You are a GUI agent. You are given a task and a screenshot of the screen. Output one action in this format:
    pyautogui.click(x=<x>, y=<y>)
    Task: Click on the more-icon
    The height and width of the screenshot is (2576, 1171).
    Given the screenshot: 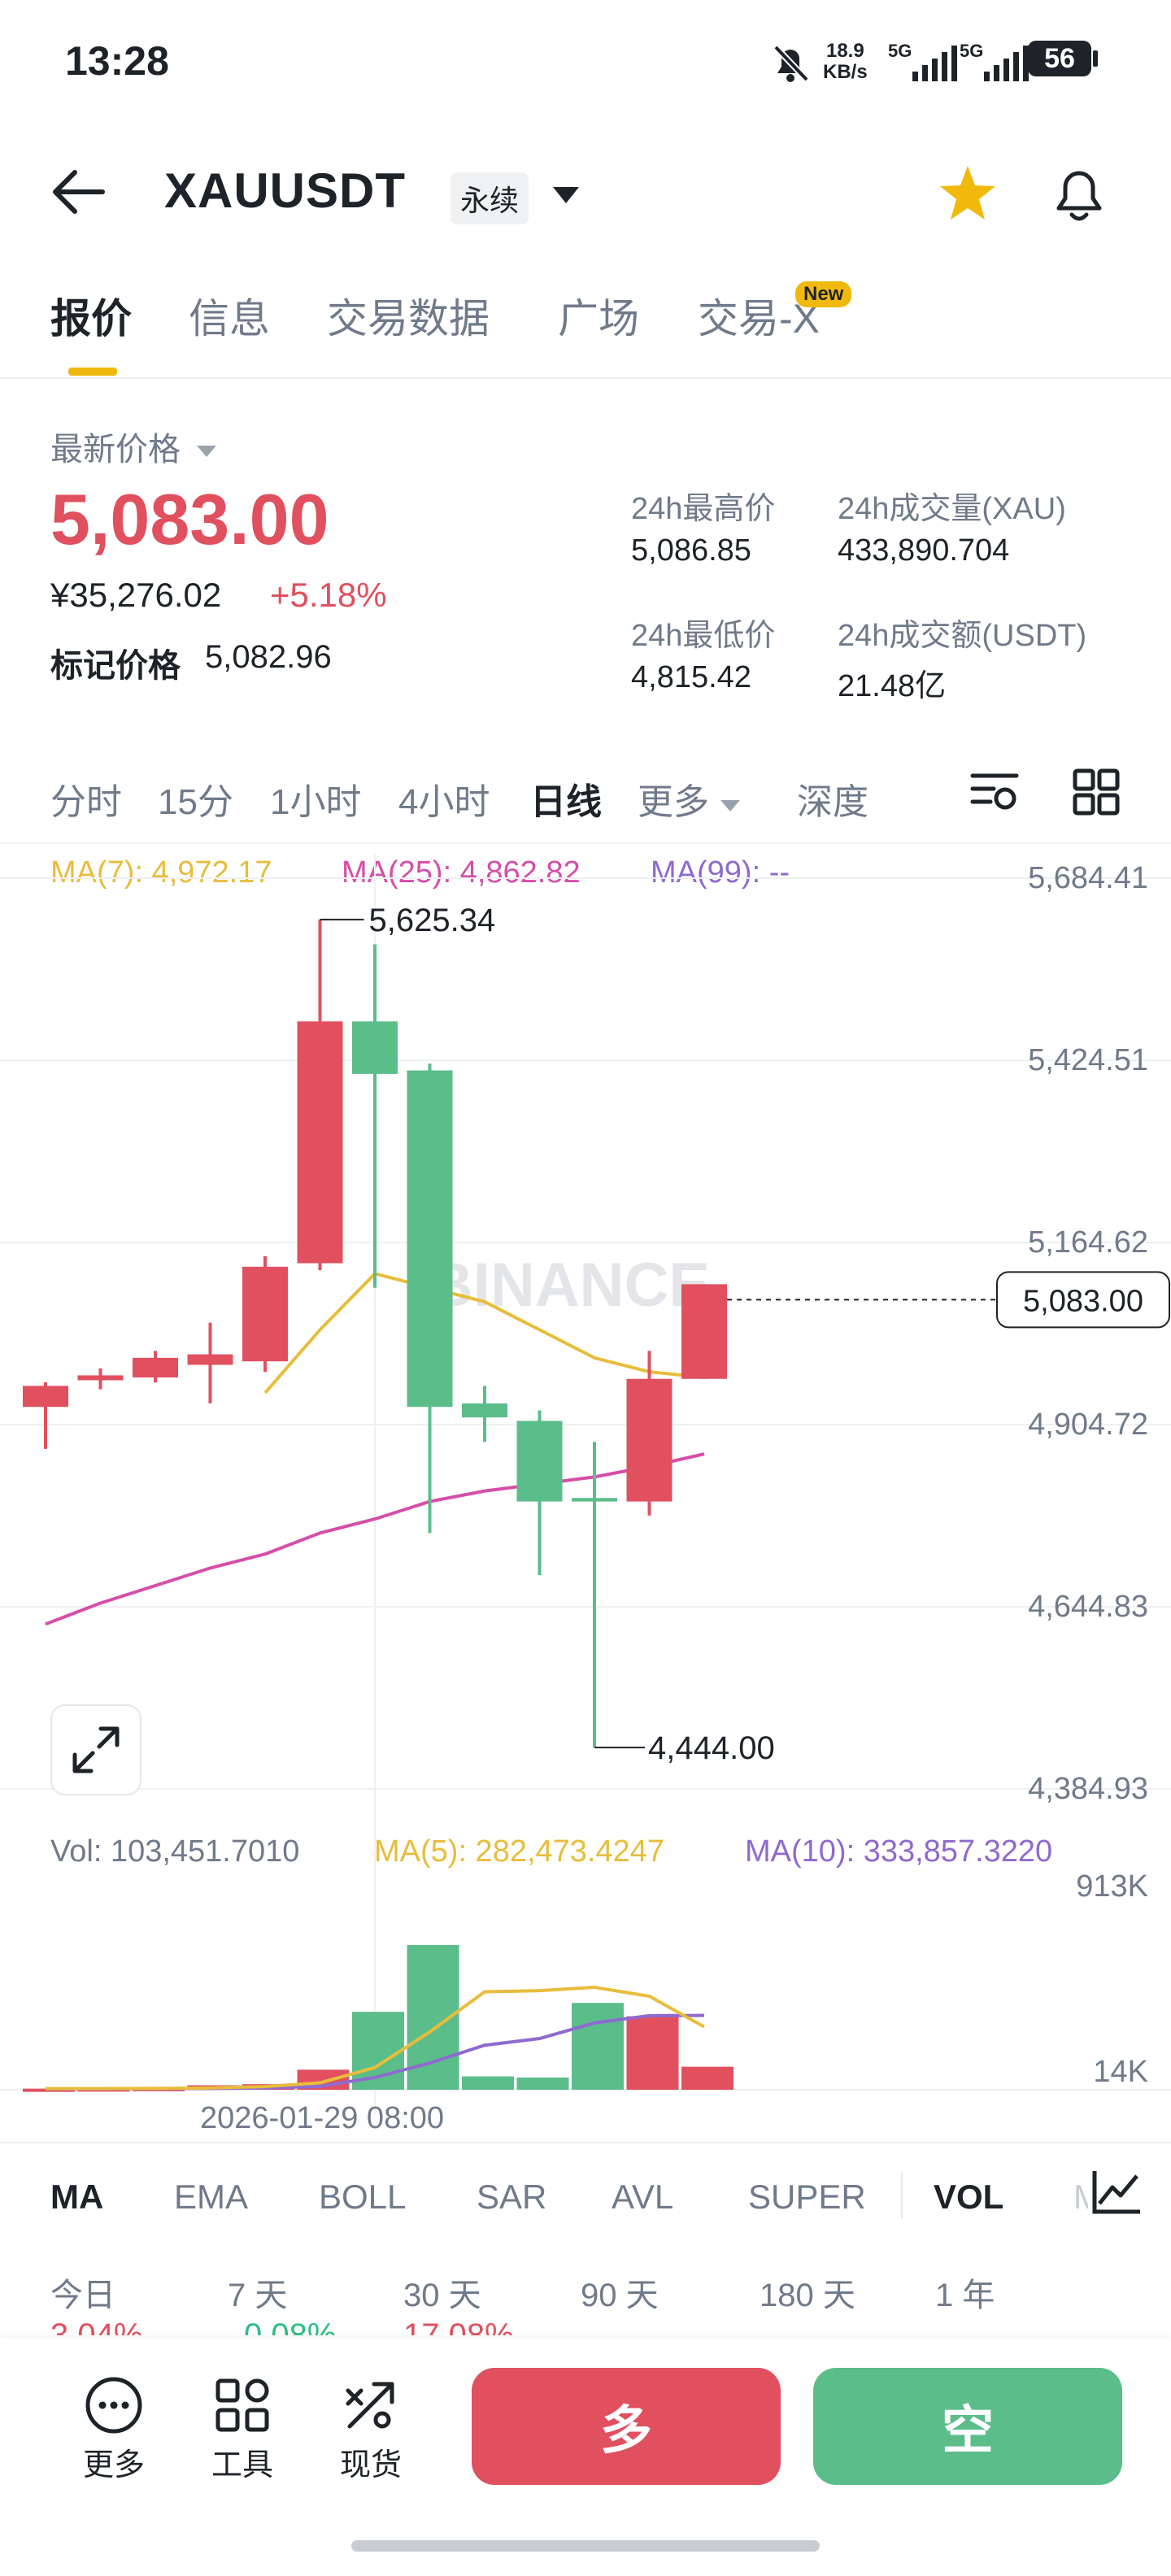 What is the action you would take?
    pyautogui.click(x=114, y=2407)
    